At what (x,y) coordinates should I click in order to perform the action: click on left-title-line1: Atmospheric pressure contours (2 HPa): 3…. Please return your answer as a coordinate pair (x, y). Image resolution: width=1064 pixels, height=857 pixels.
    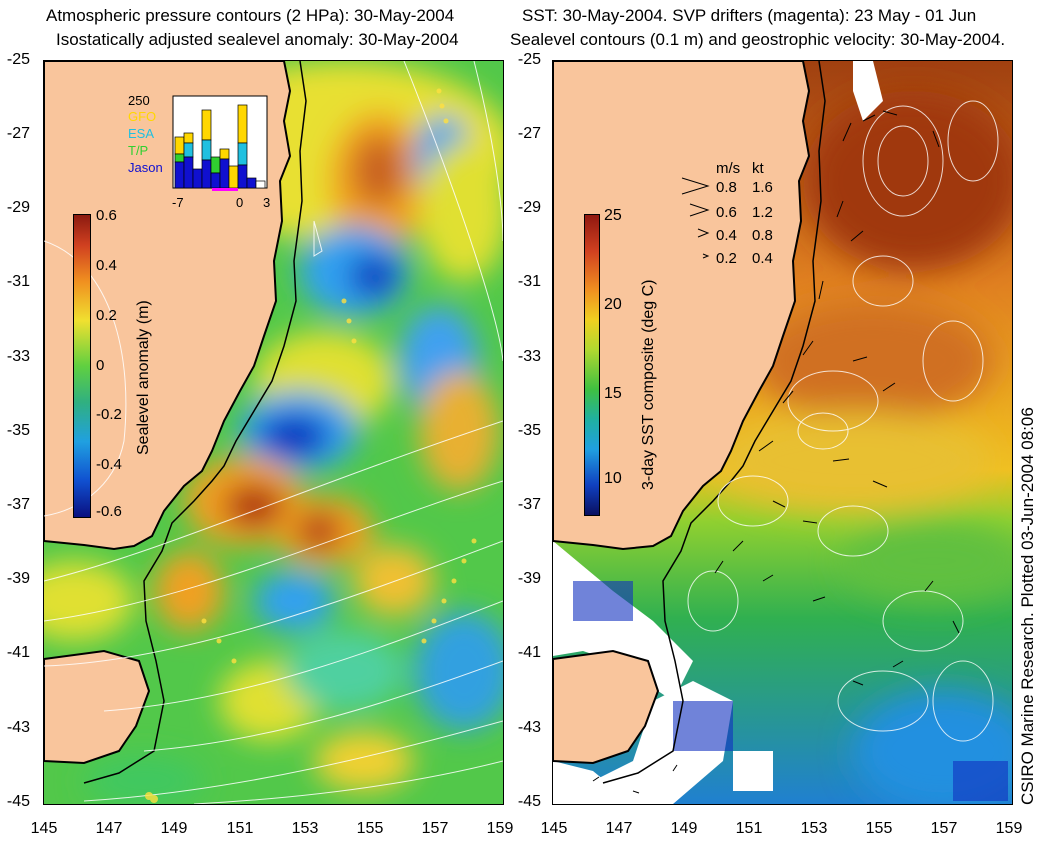
    Looking at the image, I should click on (250, 15).